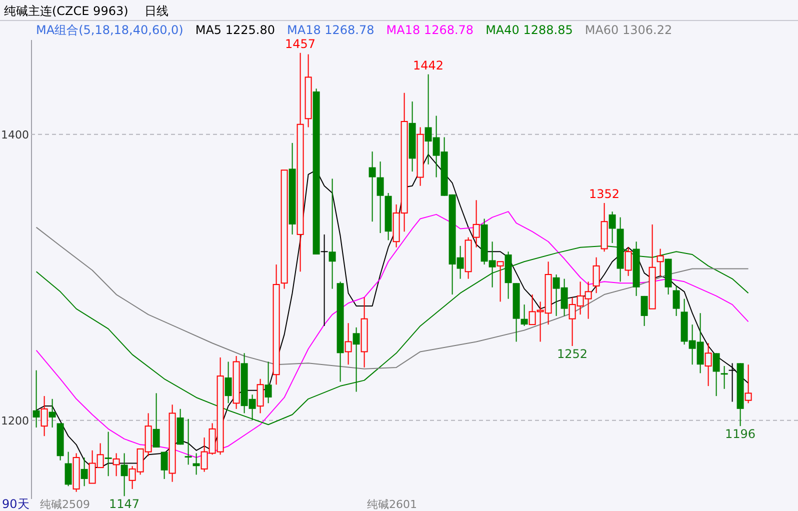  Describe the element at coordinates (156, 11) in the screenshot. I see `chart-subtitle: 日线` at that location.